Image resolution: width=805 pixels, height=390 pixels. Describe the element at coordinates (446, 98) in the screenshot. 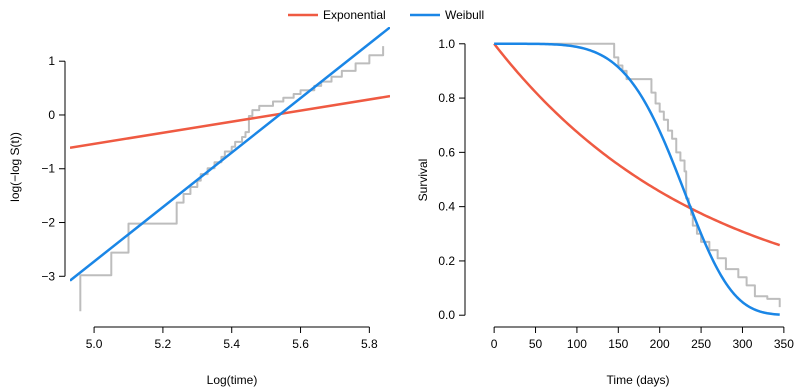

I see `right-y-tick-label: 0.8` at that location.